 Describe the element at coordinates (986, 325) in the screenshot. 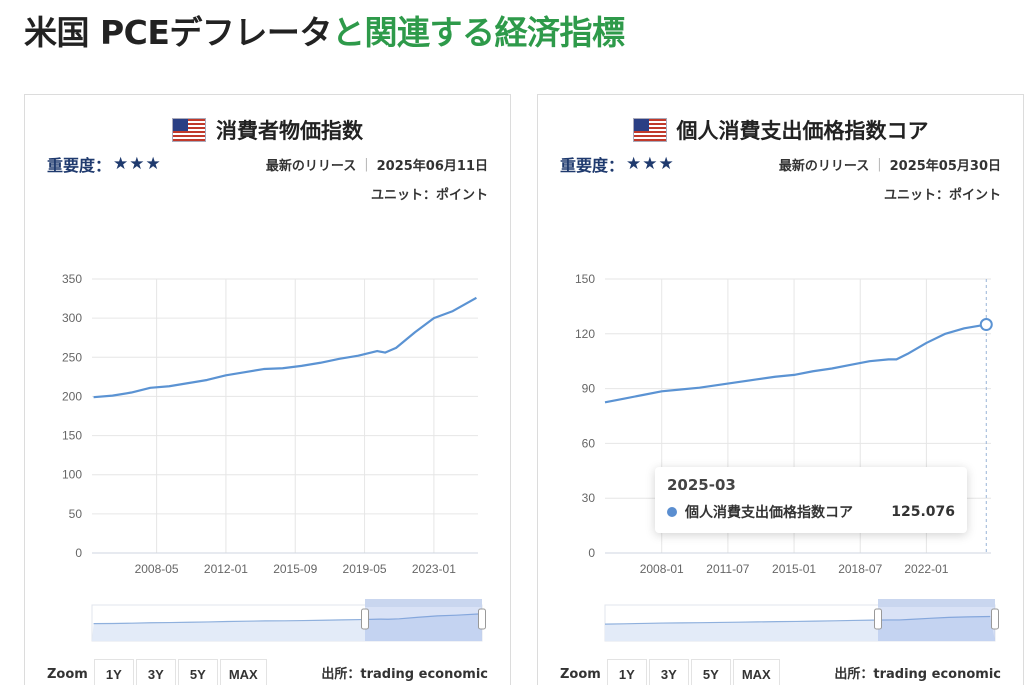

I see `hover-point-marker` at that location.